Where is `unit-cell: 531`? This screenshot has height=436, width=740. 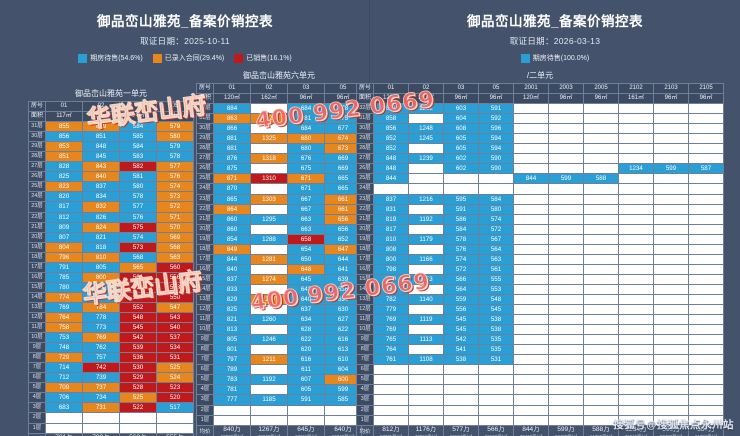
unit-cell: 531 is located at coordinates (496, 360).